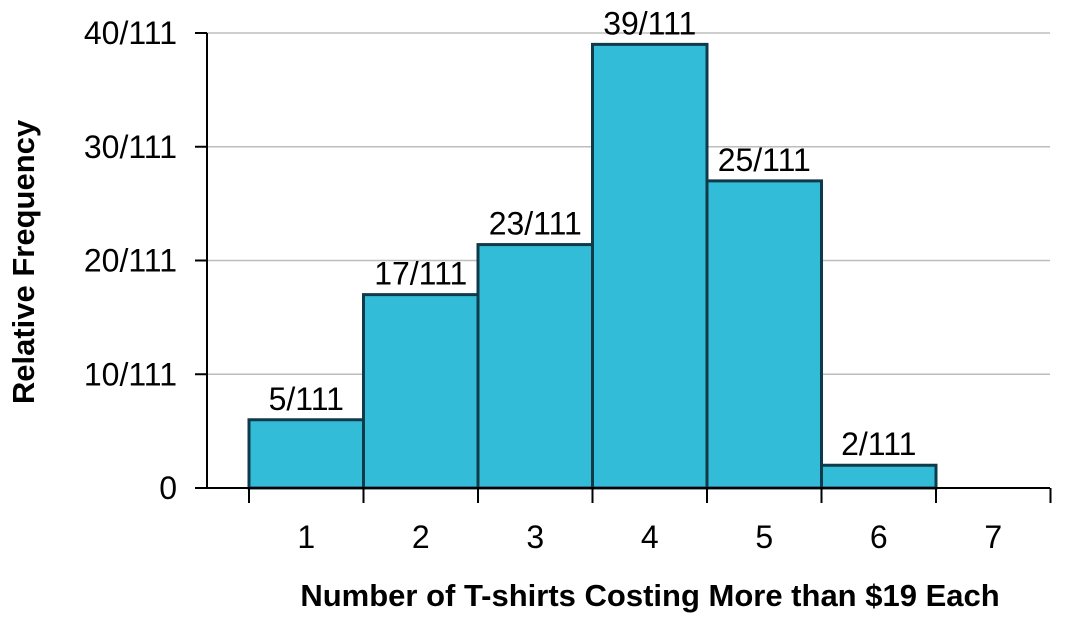 Image resolution: width=1092 pixels, height=622 pixels. I want to click on data-label-1: 5/111, so click(306, 399).